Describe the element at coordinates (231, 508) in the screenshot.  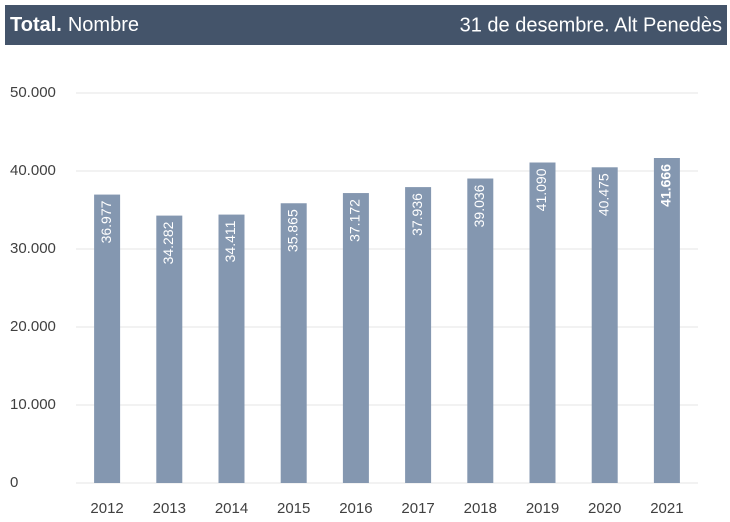
I see `x-tick-label: 2014` at that location.